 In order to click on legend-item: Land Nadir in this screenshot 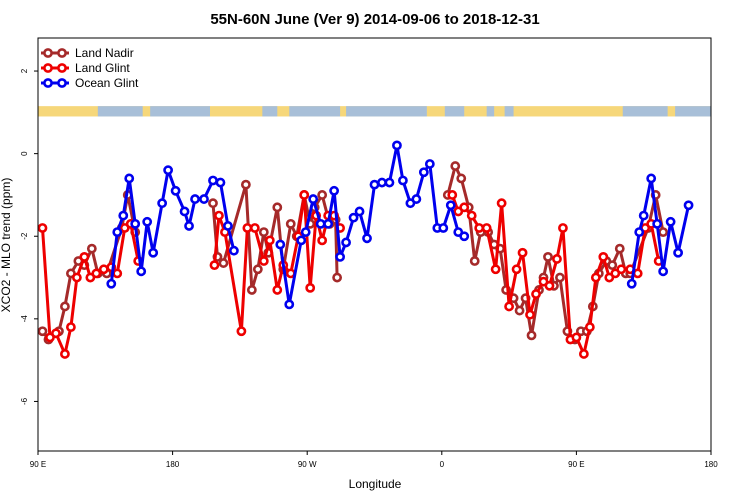, I will do `click(87, 53)`.